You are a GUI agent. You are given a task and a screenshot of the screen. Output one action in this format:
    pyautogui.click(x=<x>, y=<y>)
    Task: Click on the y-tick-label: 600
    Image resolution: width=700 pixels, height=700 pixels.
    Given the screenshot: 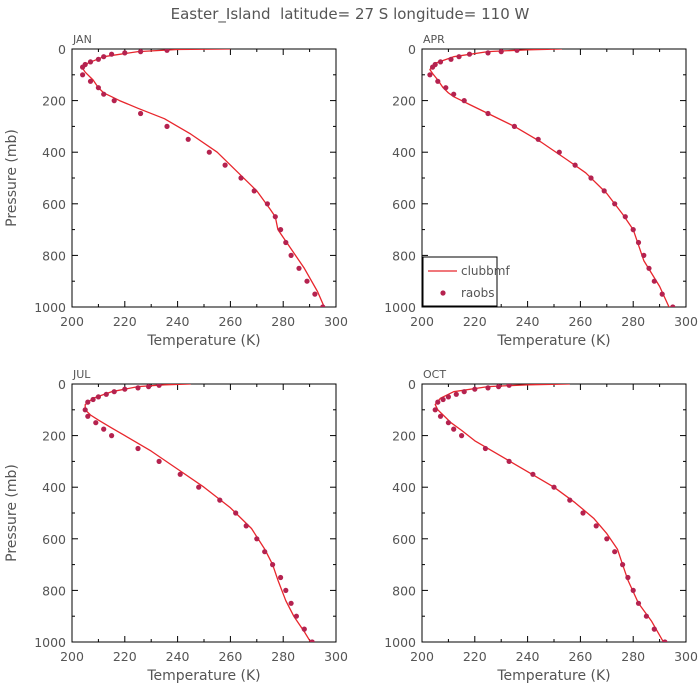 What is the action you would take?
    pyautogui.click(x=404, y=204)
    